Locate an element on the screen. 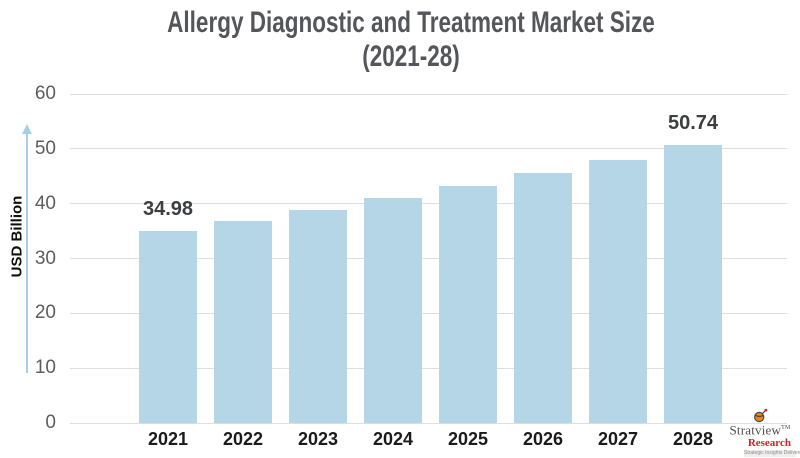 This screenshot has width=800, height=458. logo-subtitle: Research is located at coordinates (769, 443).